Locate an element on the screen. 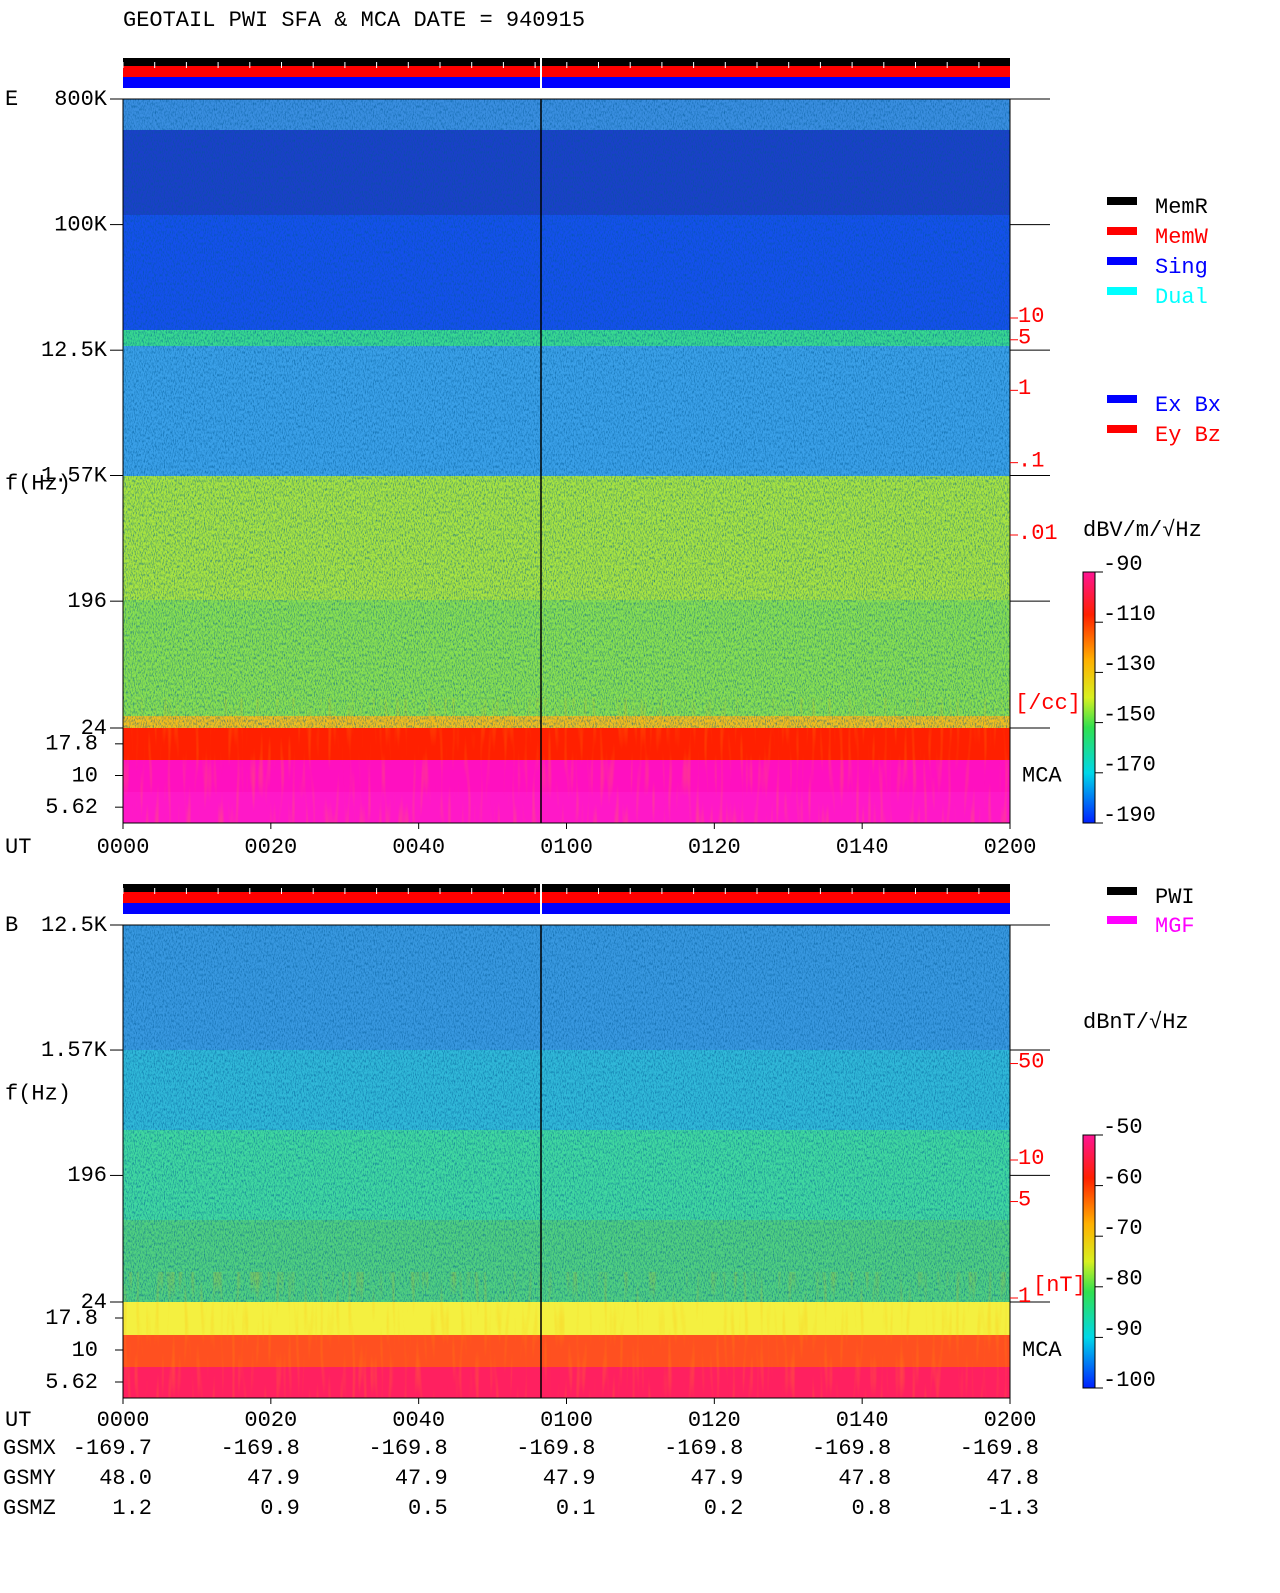  y2-tick-label: 50 is located at coordinates (1031, 1061).